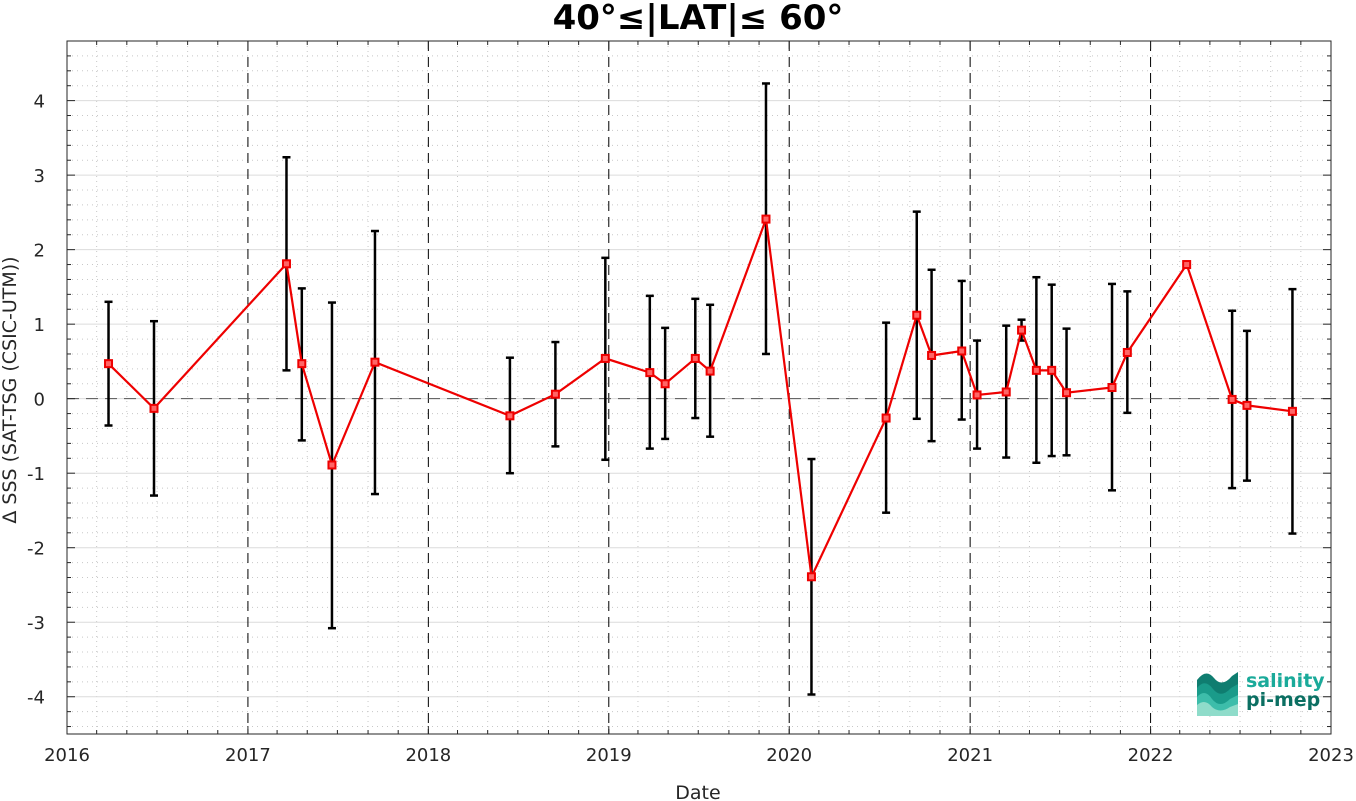 The width and height of the screenshot is (1356, 801). I want to click on x-tick-label: 2017, so click(248, 755).